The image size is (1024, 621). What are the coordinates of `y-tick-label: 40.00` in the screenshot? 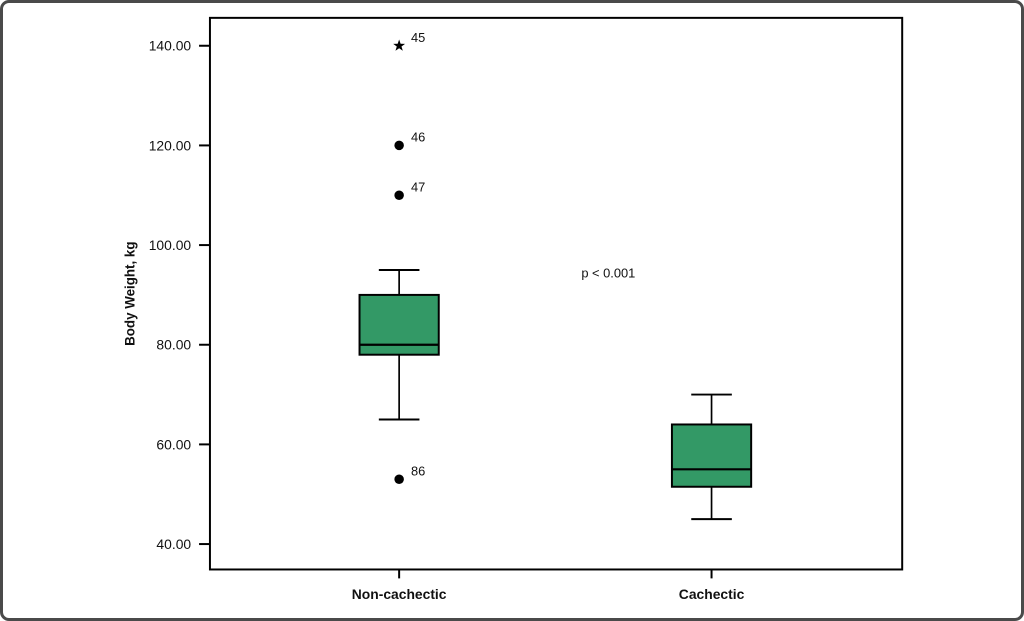 It's located at (173, 544).